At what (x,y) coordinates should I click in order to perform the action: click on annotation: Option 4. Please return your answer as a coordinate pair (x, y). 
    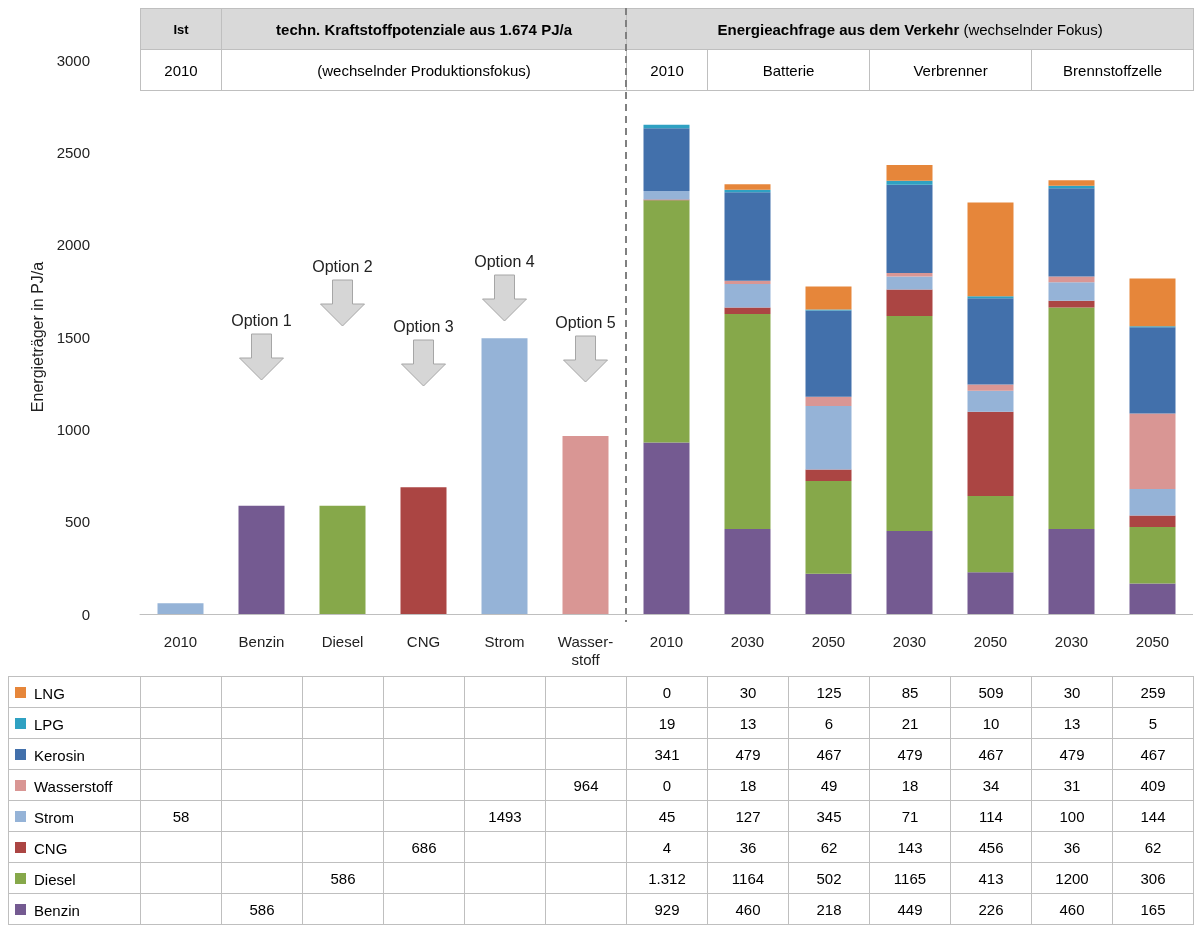
    Looking at the image, I should click on (504, 261).